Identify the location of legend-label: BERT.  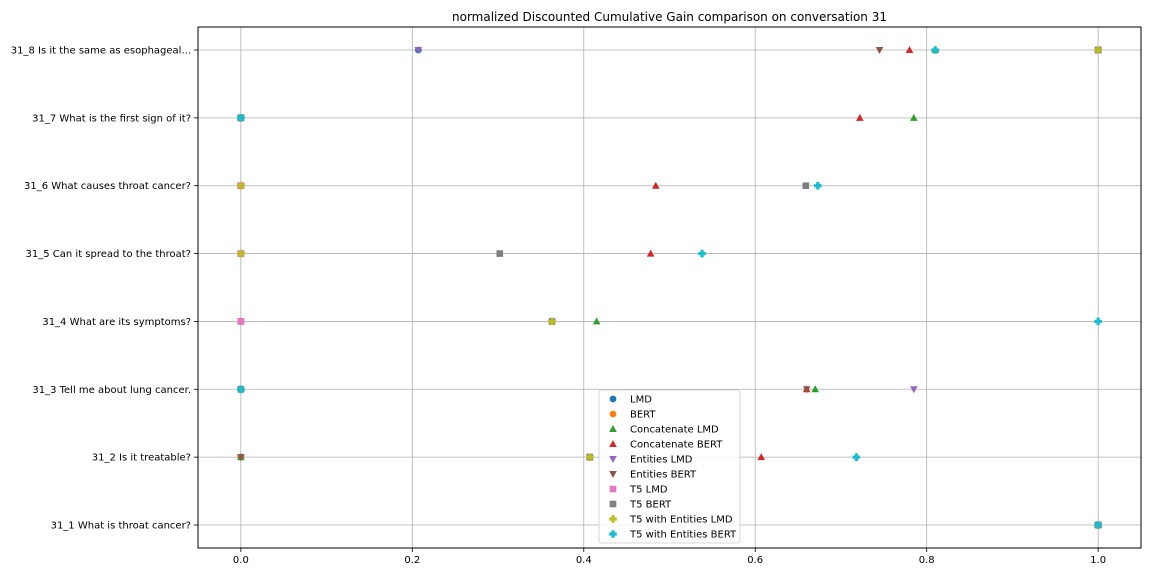
(643, 415).